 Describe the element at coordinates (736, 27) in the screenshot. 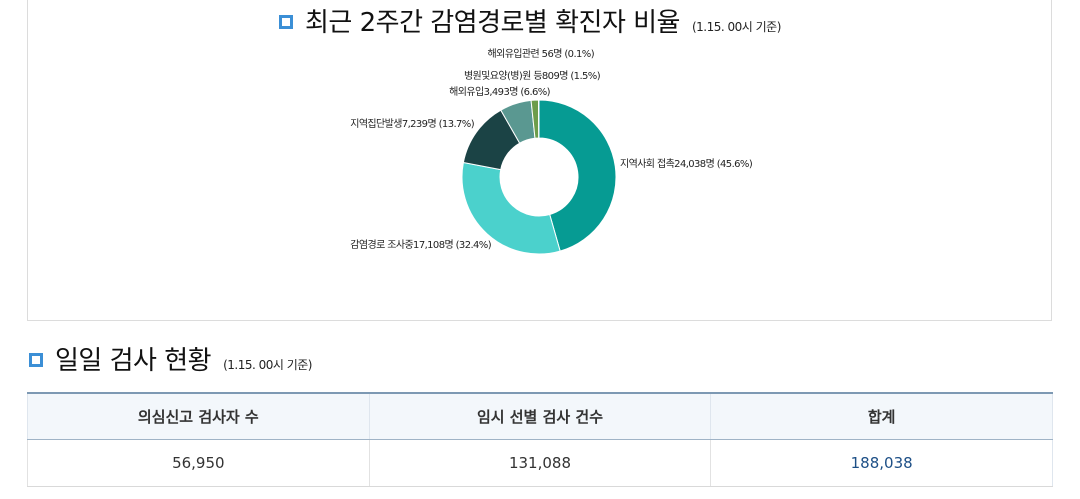

I see `chart-date-note: (1.15. 00시 기준)` at that location.